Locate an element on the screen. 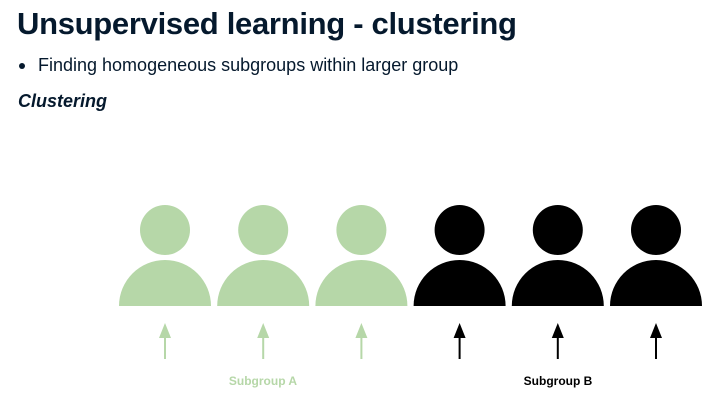  subgroup-b-label: Subgroup B is located at coordinates (558, 381).